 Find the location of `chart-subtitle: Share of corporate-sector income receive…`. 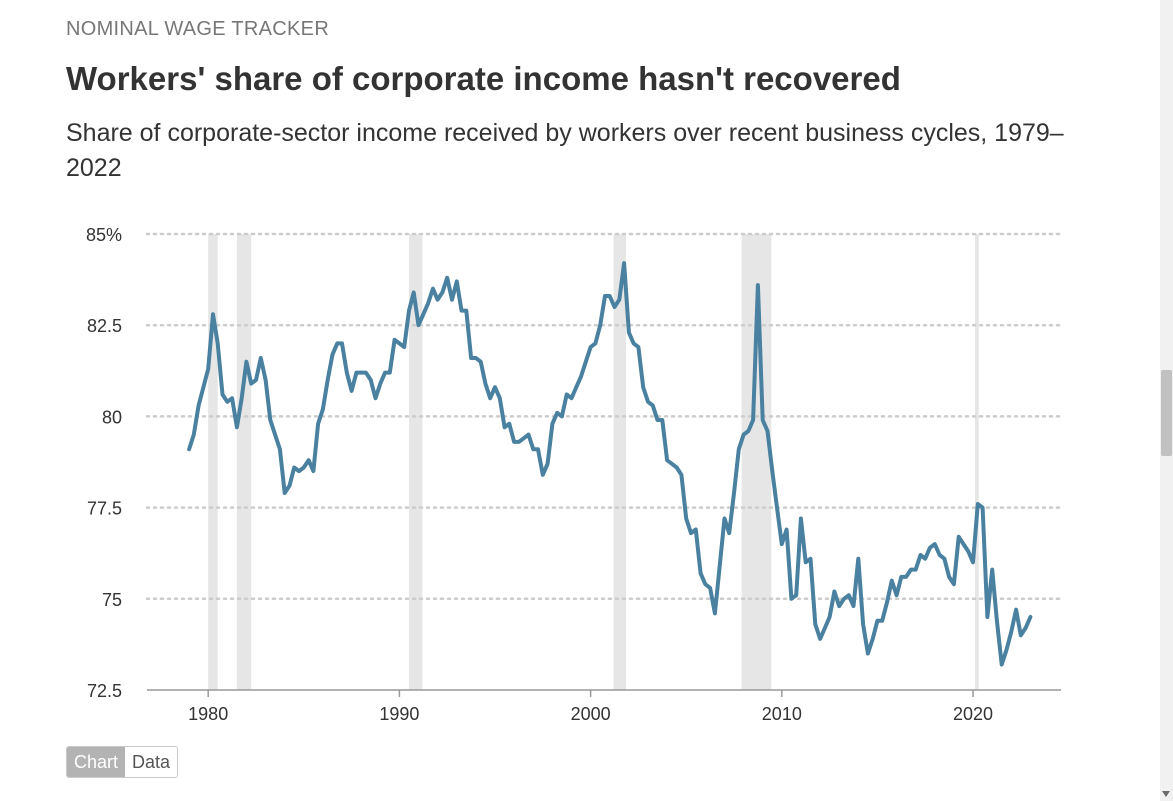

chart-subtitle: Share of corporate-sector income receive… is located at coordinates (565, 150).